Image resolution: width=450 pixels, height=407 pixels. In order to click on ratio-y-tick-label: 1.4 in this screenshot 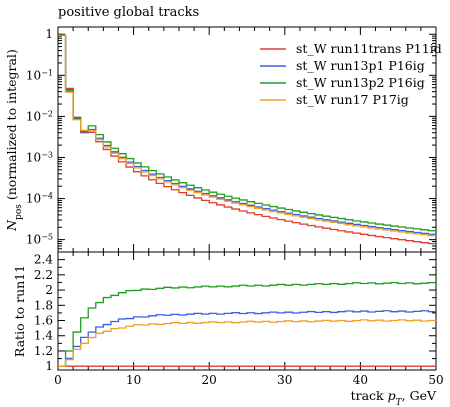, I will do `click(43, 336)`.